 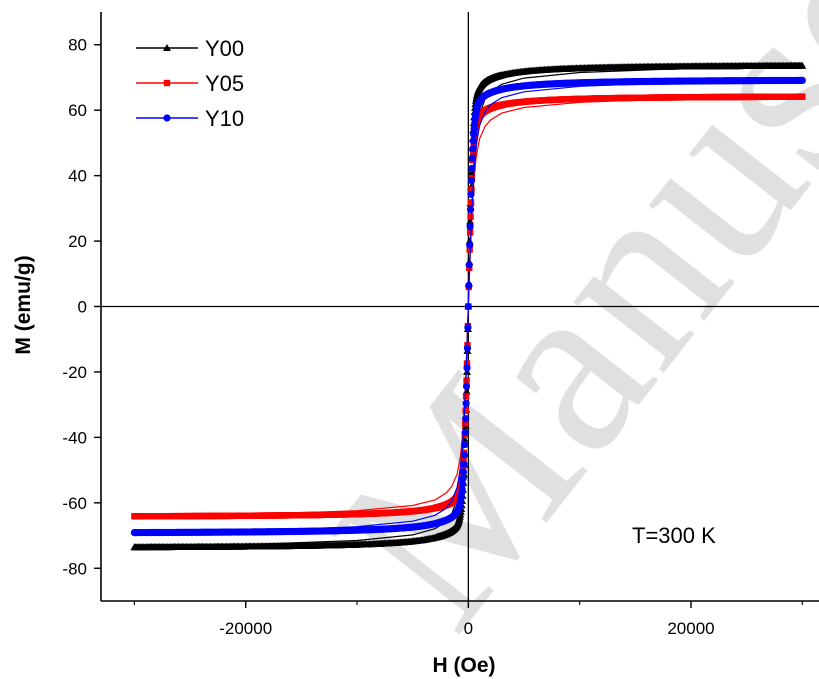 What do you see at coordinates (245, 628) in the screenshot?
I see `x-tick-label: -20000` at bounding box center [245, 628].